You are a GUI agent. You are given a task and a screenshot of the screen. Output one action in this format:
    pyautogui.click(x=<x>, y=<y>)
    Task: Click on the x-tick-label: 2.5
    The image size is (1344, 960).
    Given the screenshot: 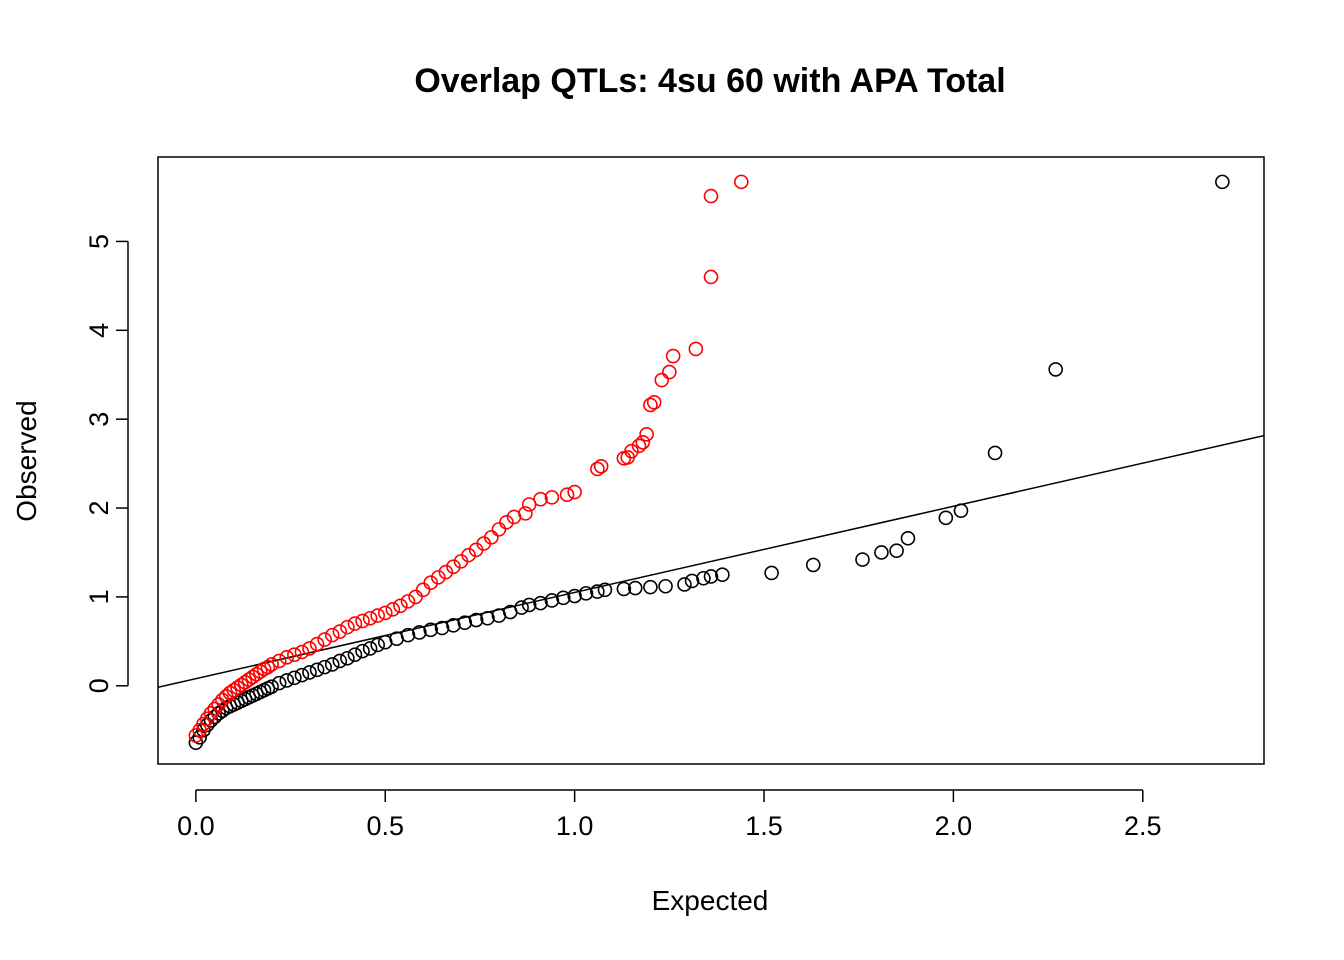 What is the action you would take?
    pyautogui.click(x=1143, y=826)
    